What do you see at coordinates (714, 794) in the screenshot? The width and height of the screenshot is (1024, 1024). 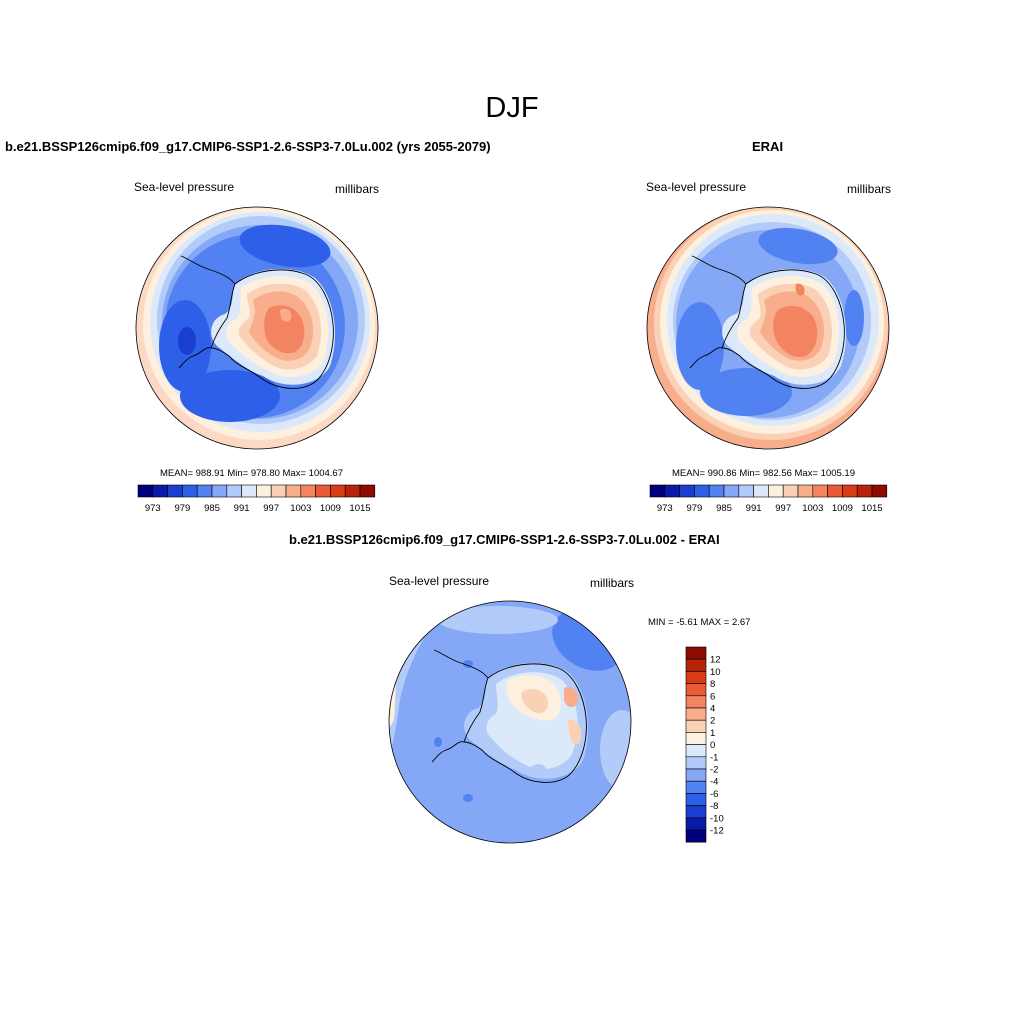 I see `panel3-colorbar-tick-label: -6` at bounding box center [714, 794].